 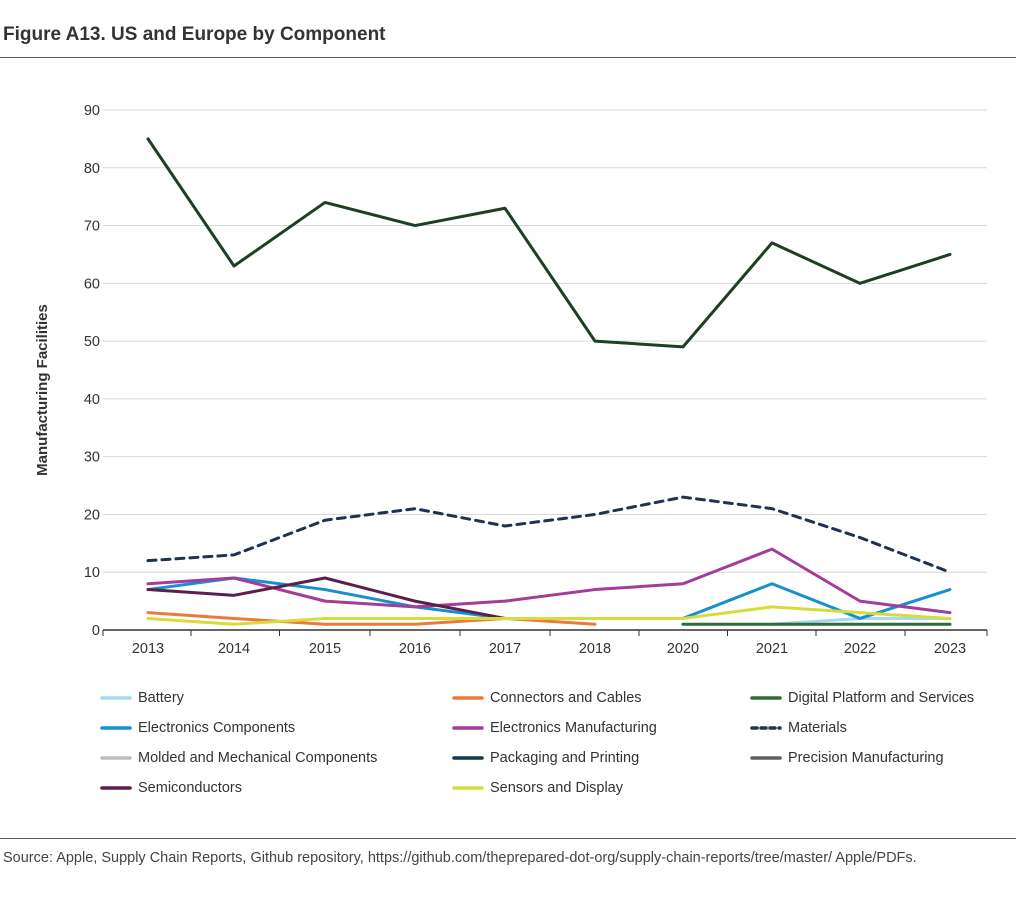 What do you see at coordinates (866, 758) in the screenshot?
I see `legend-label: Precision Manufacturing` at bounding box center [866, 758].